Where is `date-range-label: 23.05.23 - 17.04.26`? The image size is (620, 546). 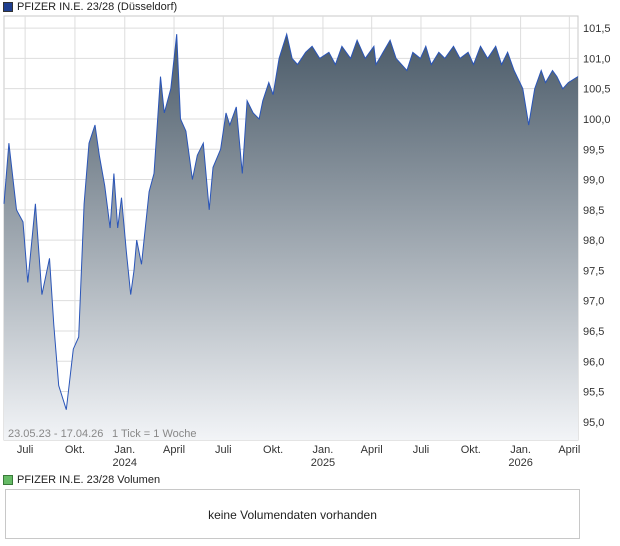
date-range-label: 23.05.23 - 17.04.26 is located at coordinates (55, 434).